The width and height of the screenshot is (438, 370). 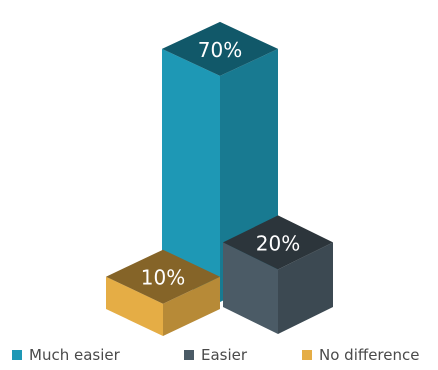 I want to click on legend-item-easier: Easier, so click(x=215, y=355).